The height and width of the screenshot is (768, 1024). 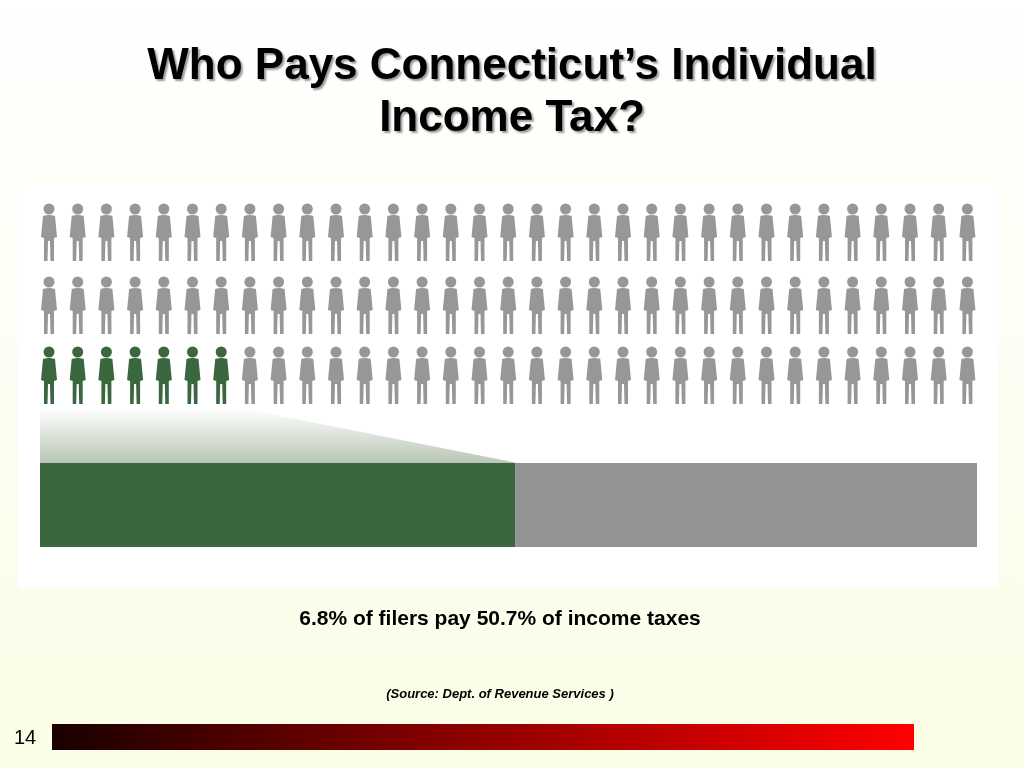 What do you see at coordinates (512, 90) in the screenshot?
I see `chart-title: Who Pays Connecticut’s Individual Income Tax?` at bounding box center [512, 90].